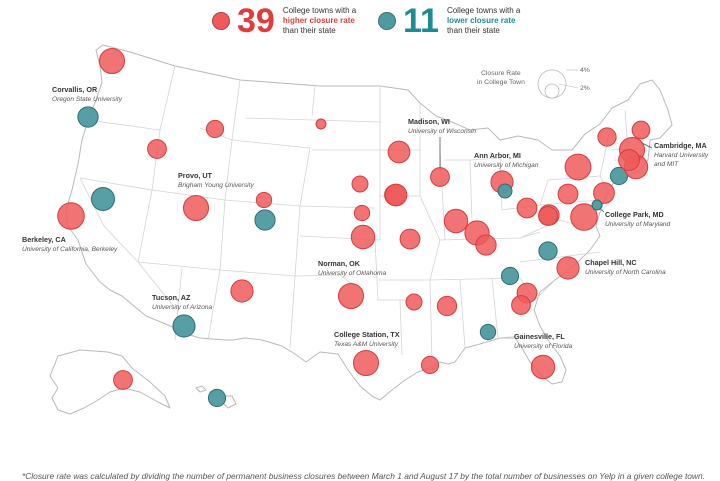 The width and height of the screenshot is (720, 481). What do you see at coordinates (112, 61) in the screenshot?
I see `town-bubble-seattle` at bounding box center [112, 61].